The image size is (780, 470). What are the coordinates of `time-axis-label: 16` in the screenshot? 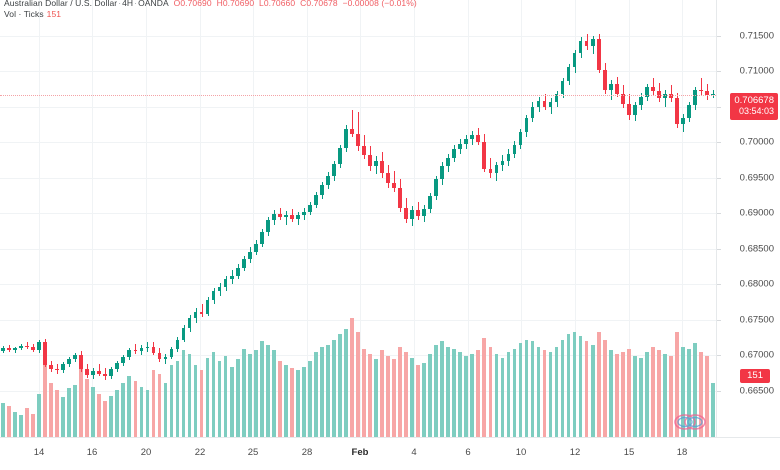 It's located at (92, 452).